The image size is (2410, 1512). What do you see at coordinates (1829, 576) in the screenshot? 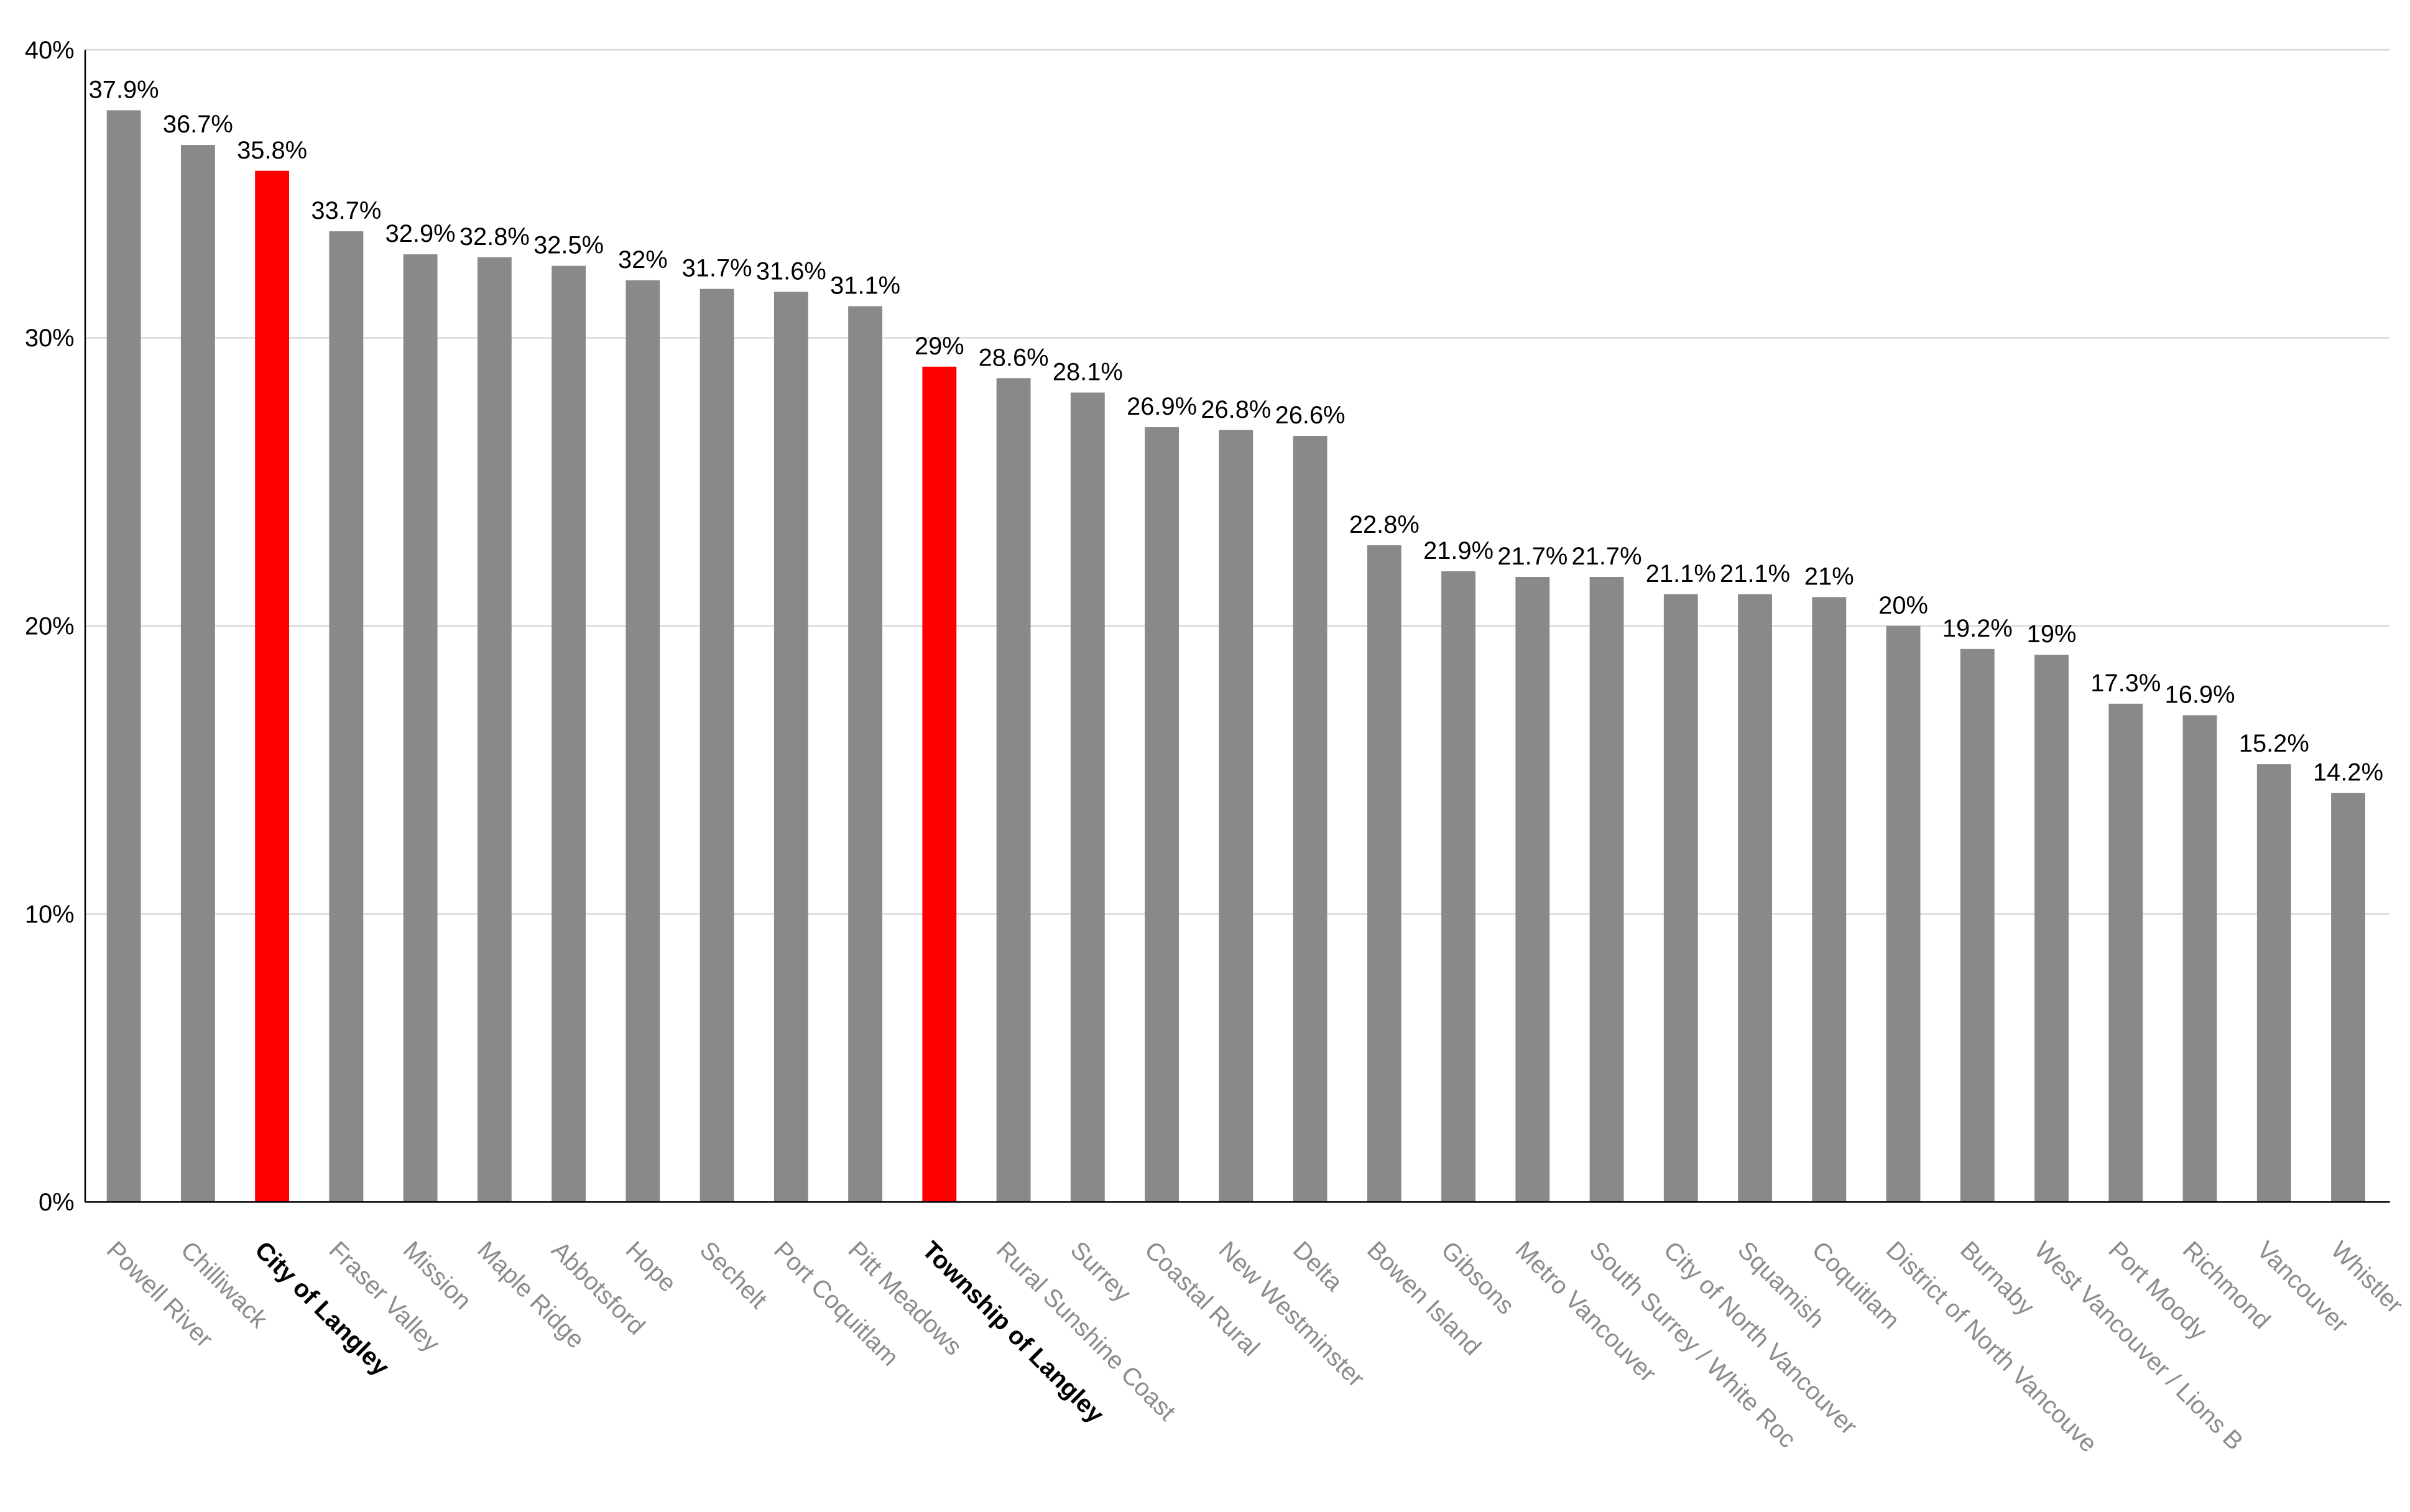
I see `data-label-coquitlam: 21%` at bounding box center [1829, 576].